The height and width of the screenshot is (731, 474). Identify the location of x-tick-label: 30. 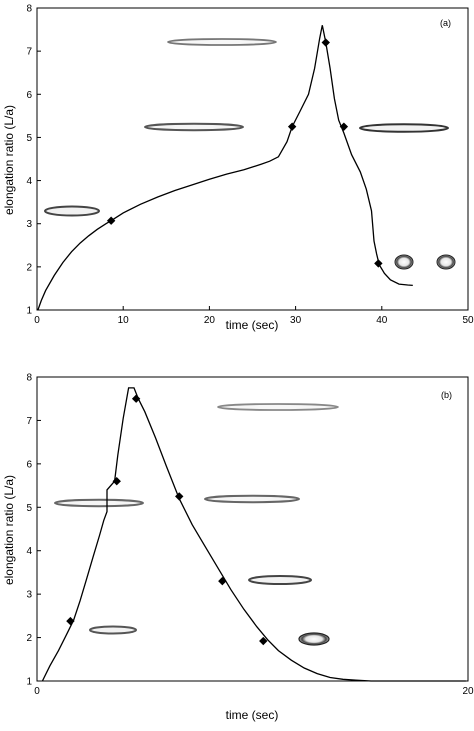
(296, 320).